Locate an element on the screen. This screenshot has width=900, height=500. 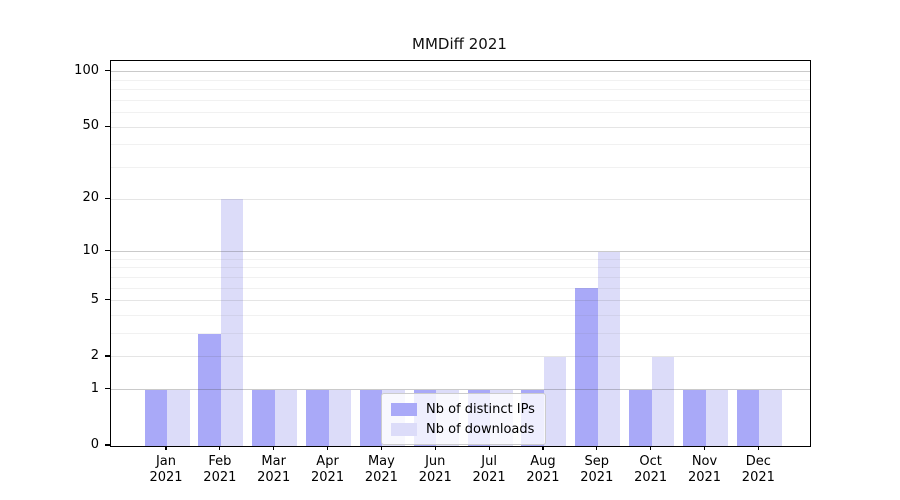
bar-downloads-oct is located at coordinates (663, 401).